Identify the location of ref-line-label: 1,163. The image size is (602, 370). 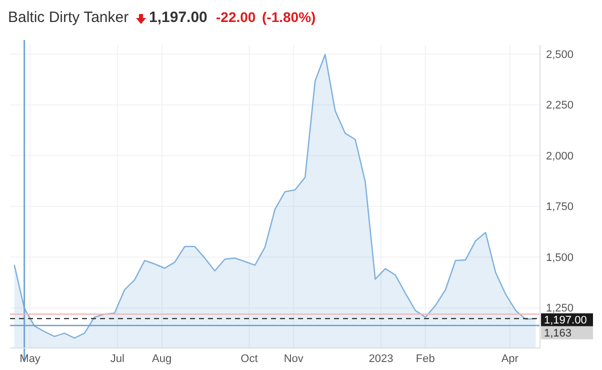
(558, 334).